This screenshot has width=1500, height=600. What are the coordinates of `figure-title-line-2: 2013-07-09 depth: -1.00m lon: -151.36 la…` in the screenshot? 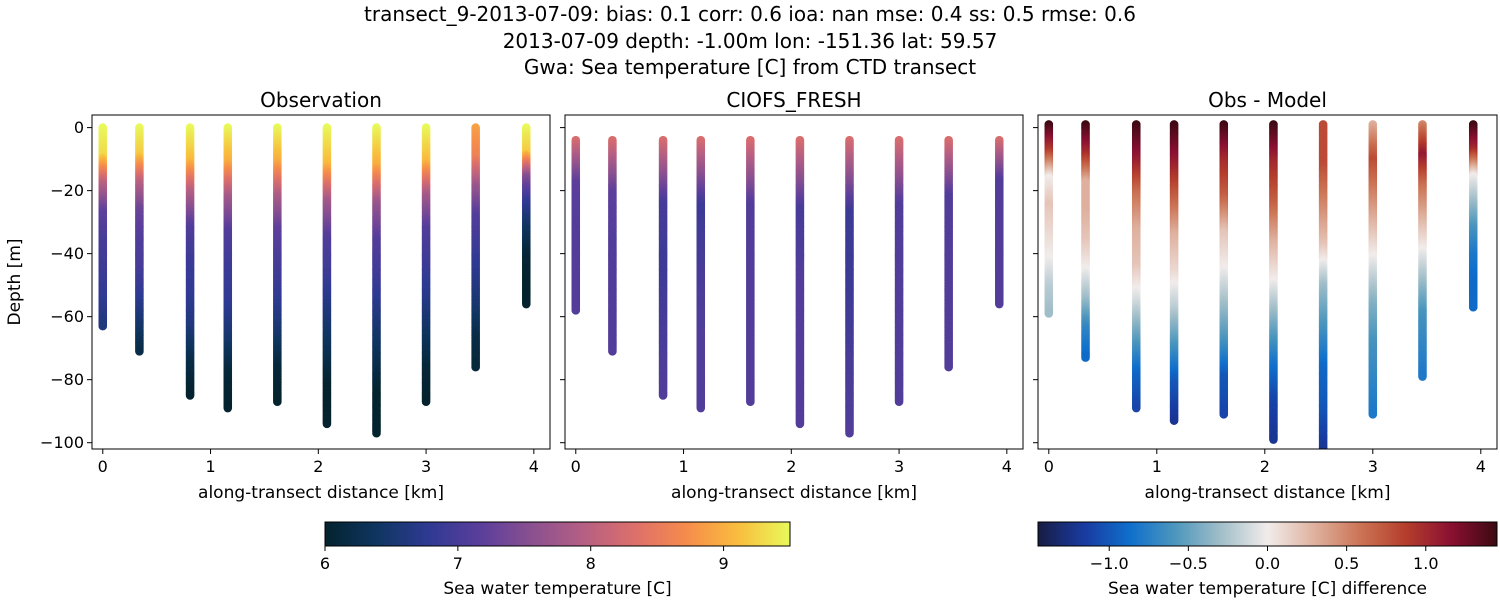 It's located at (750, 41).